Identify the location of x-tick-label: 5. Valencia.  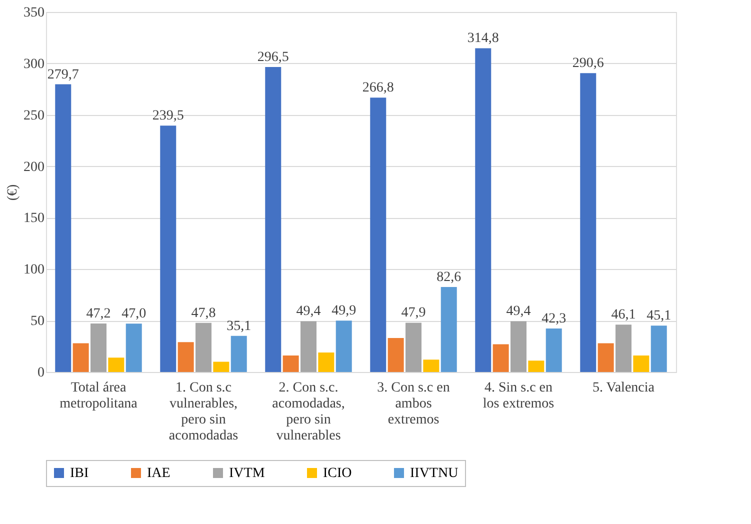
(624, 388).